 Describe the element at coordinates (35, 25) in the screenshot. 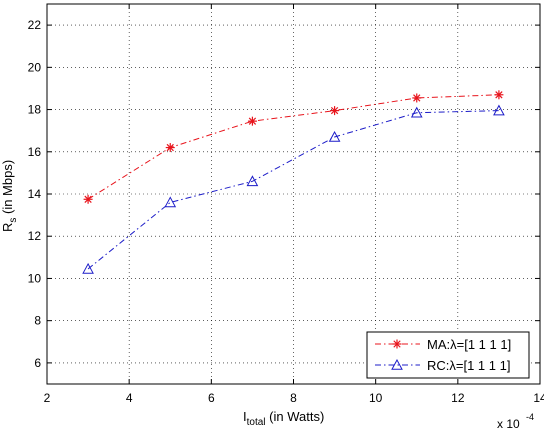

I see `y-tick-label: 22` at that location.